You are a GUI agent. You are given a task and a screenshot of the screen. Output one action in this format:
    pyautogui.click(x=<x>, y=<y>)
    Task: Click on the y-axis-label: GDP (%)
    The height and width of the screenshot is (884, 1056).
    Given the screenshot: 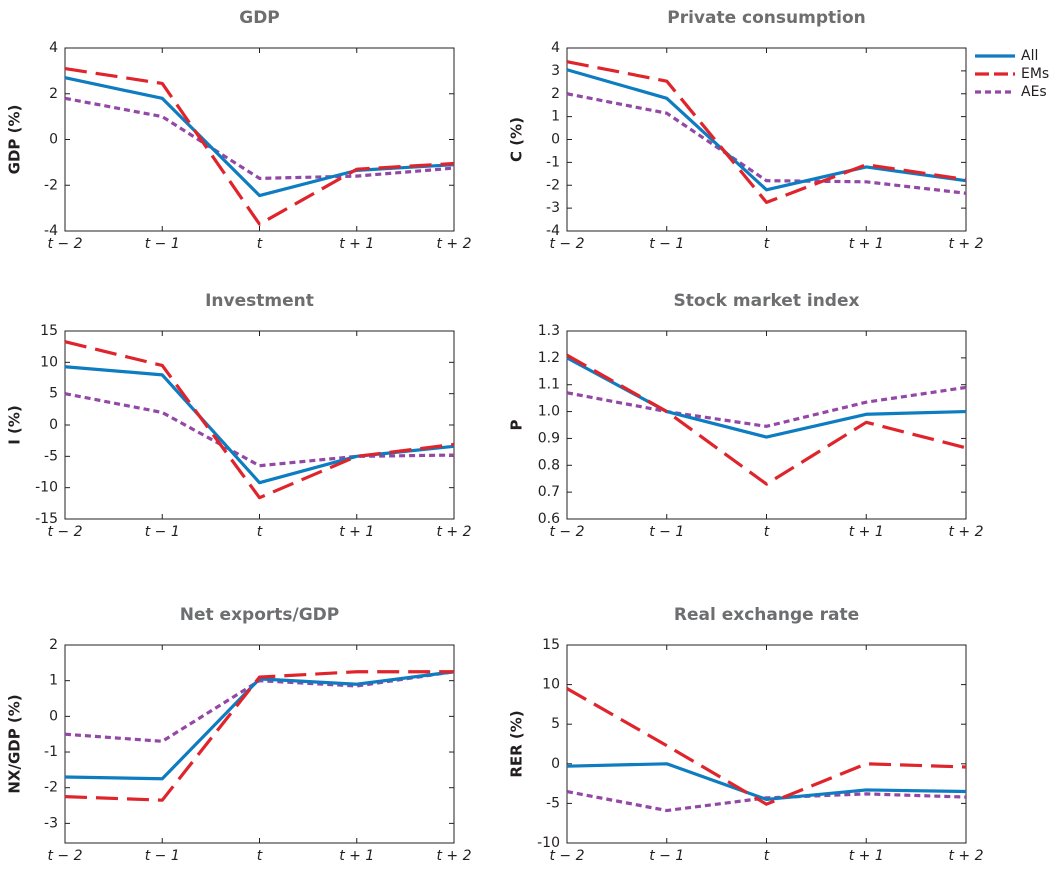 What is the action you would take?
    pyautogui.click(x=15, y=140)
    